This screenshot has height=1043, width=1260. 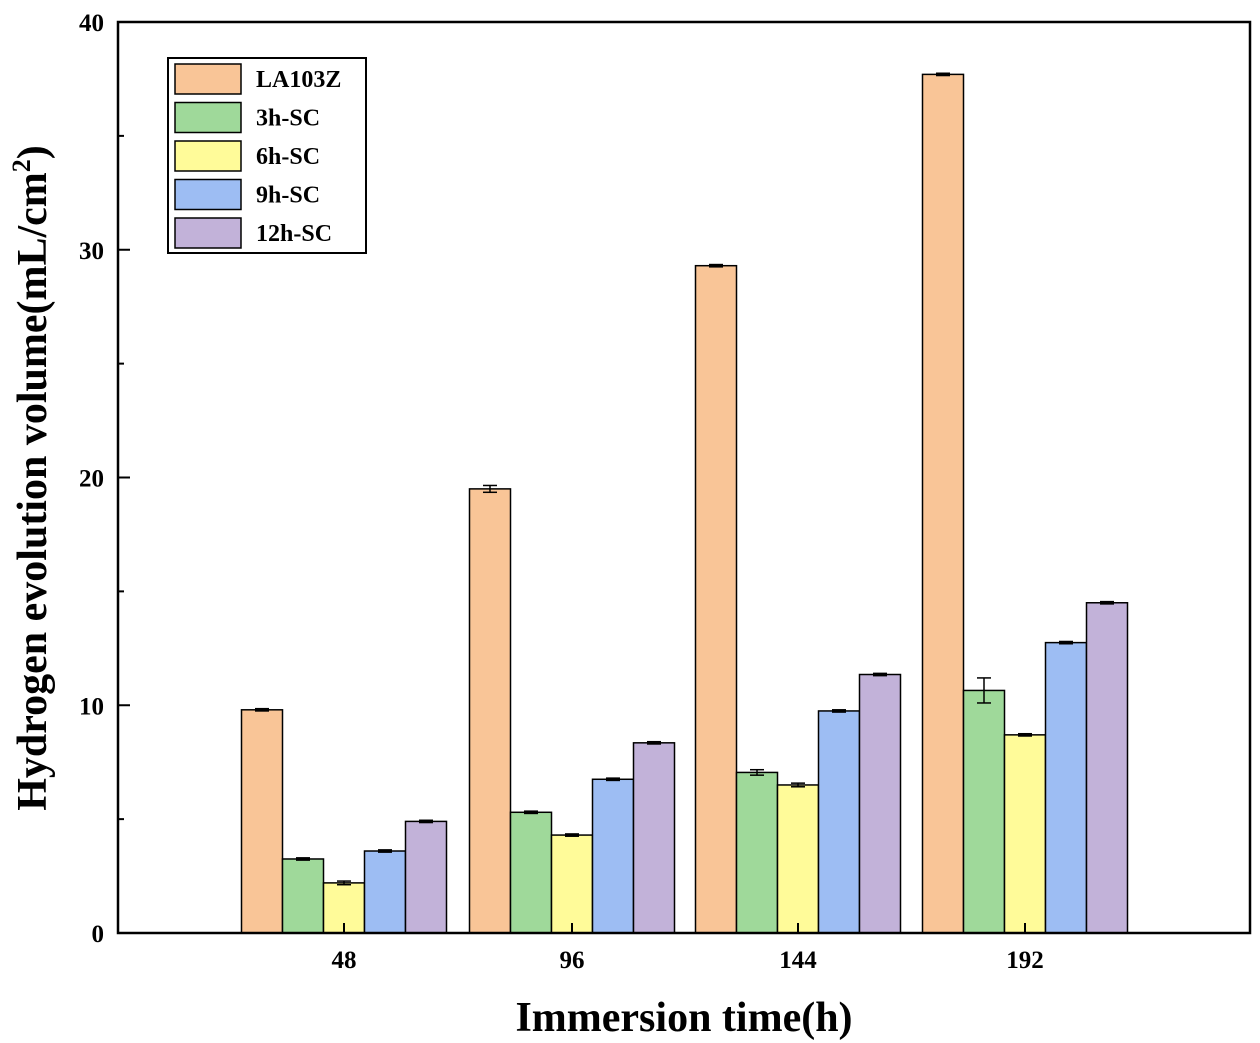 What do you see at coordinates (208, 233) in the screenshot?
I see `legend-swatch-12h-sc` at bounding box center [208, 233].